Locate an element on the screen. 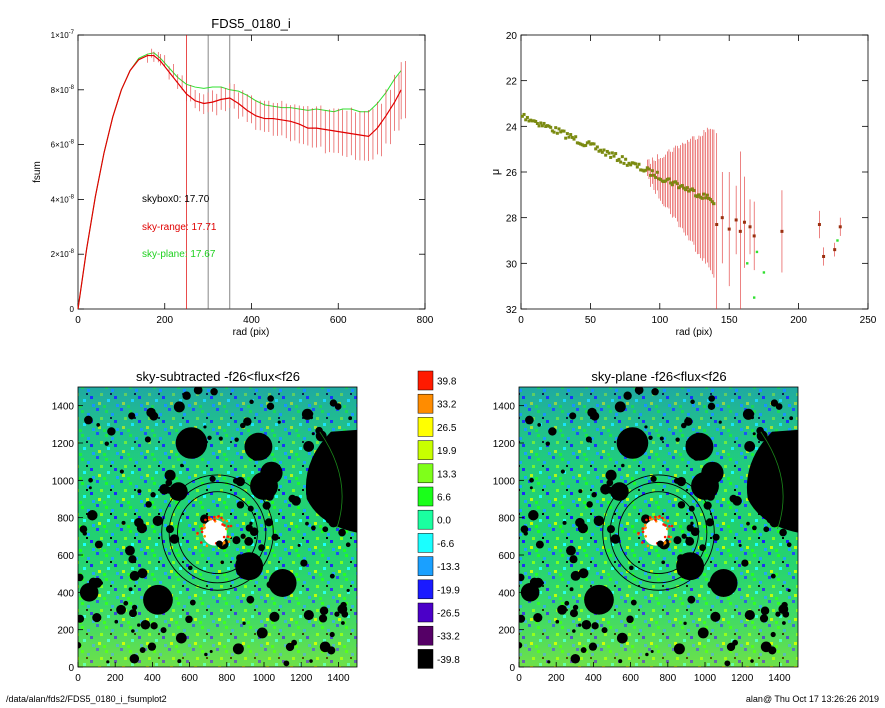 The width and height of the screenshot is (885, 708). image-y-tick-label: 600 is located at coordinates (506, 556).